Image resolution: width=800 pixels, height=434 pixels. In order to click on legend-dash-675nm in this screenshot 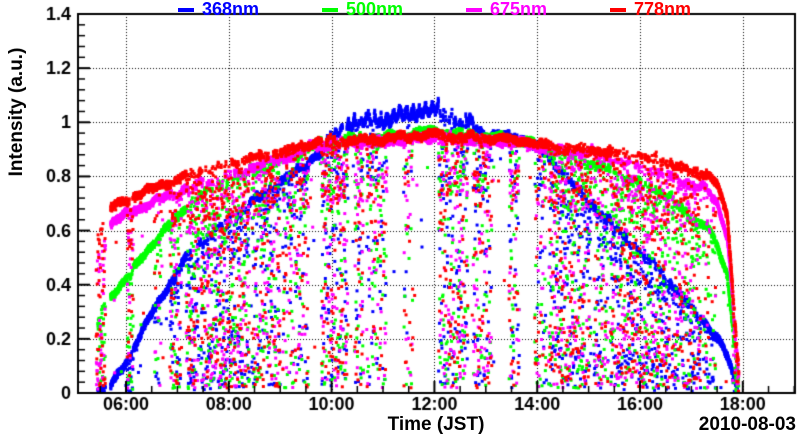, I will do `click(474, 9)`.